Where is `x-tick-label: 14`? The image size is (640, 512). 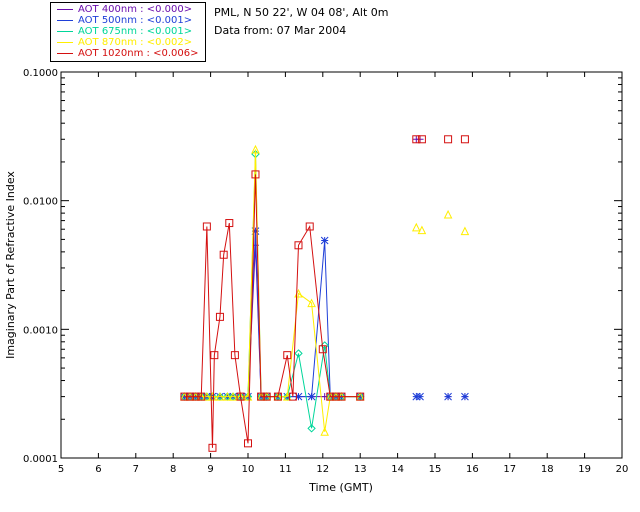 x-tick-label: 14 is located at coordinates (397, 469).